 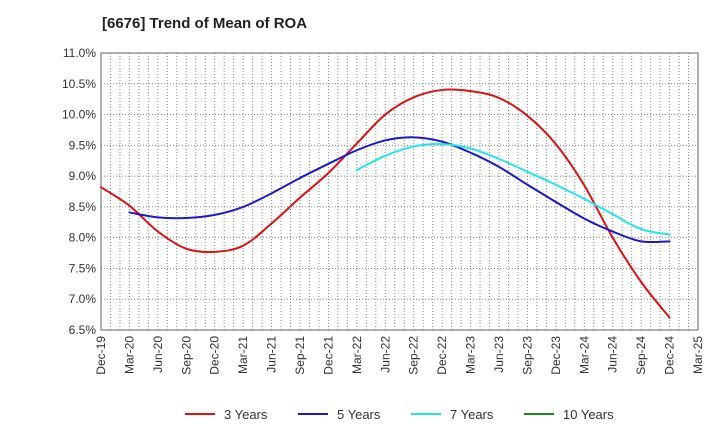 What do you see at coordinates (613, 354) in the screenshot?
I see `x-tick-label: Jun-24` at bounding box center [613, 354].